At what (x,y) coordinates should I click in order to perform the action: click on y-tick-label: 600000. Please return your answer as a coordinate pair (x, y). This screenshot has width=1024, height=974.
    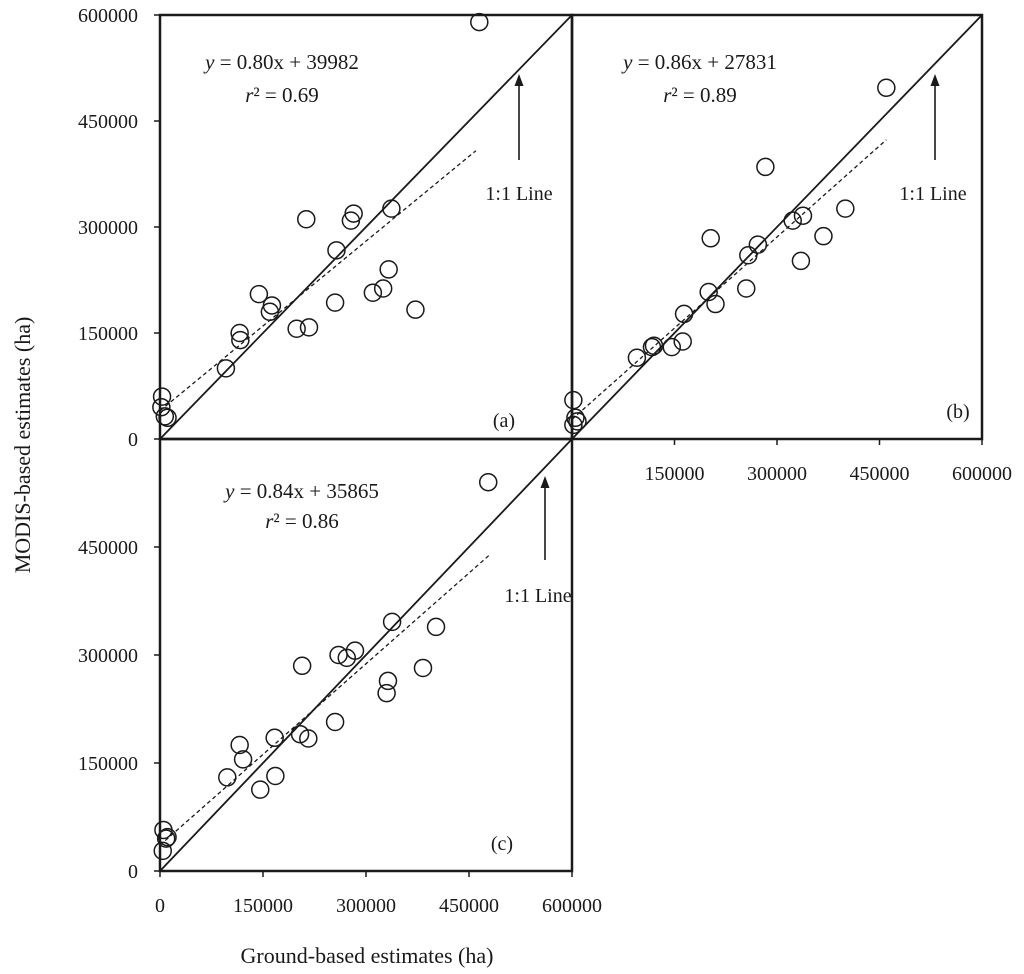
    Looking at the image, I should click on (108, 16).